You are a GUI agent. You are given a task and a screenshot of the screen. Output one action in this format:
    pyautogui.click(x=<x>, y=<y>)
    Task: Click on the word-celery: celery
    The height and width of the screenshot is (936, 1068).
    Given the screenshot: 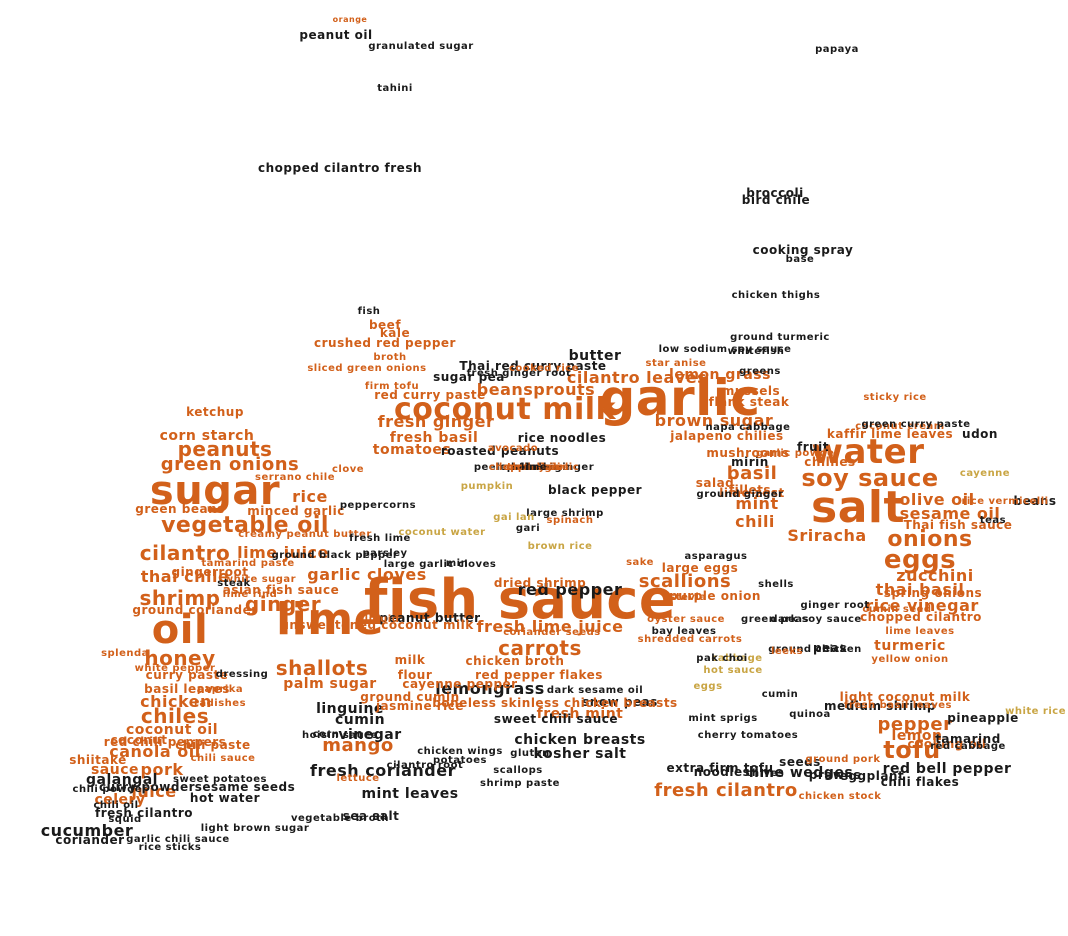 What is the action you would take?
    pyautogui.click(x=120, y=800)
    